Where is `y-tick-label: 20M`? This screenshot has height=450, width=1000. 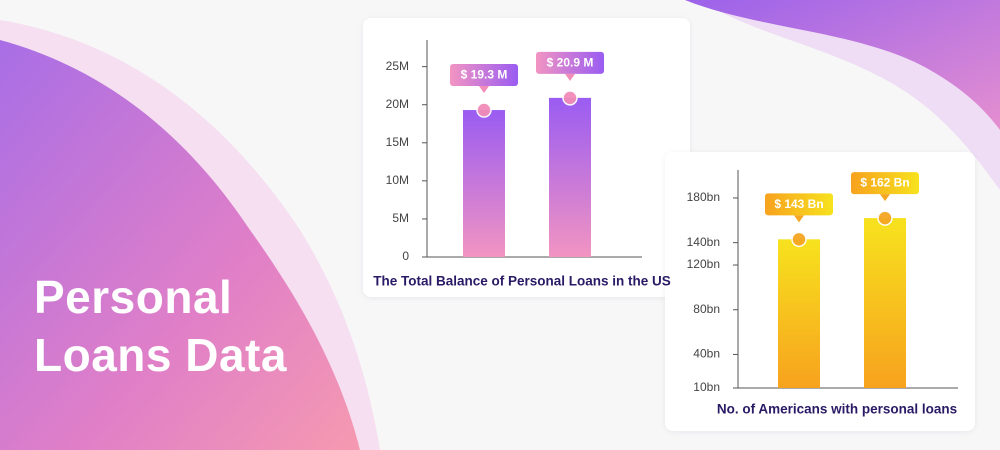 y-tick-label: 20M is located at coordinates (397, 104).